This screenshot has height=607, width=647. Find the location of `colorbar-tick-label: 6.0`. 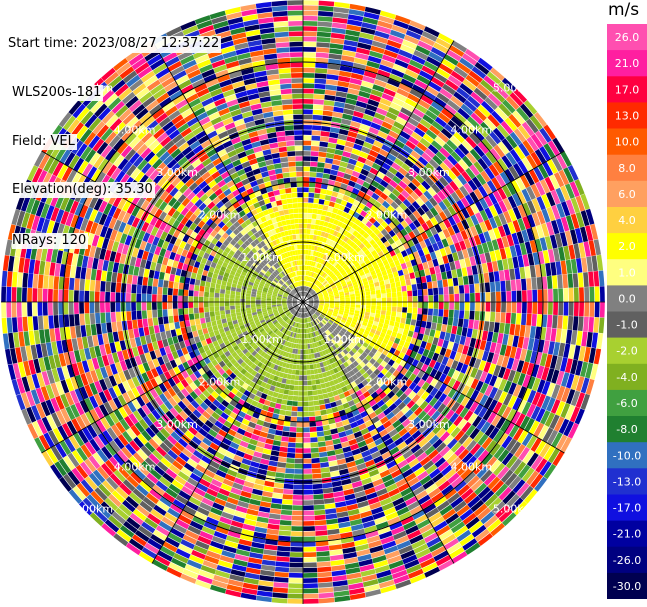

colorbar-tick-label: 6.0 is located at coordinates (627, 194).